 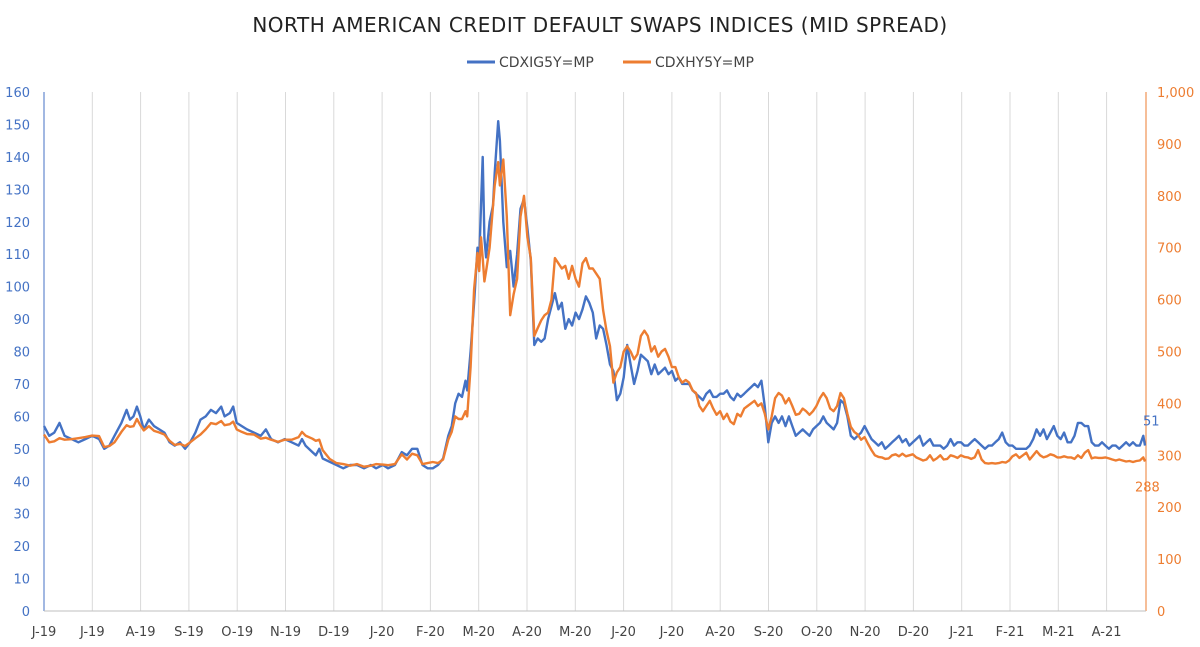 I want to click on left-tick-label: 100, so click(x=17, y=288).